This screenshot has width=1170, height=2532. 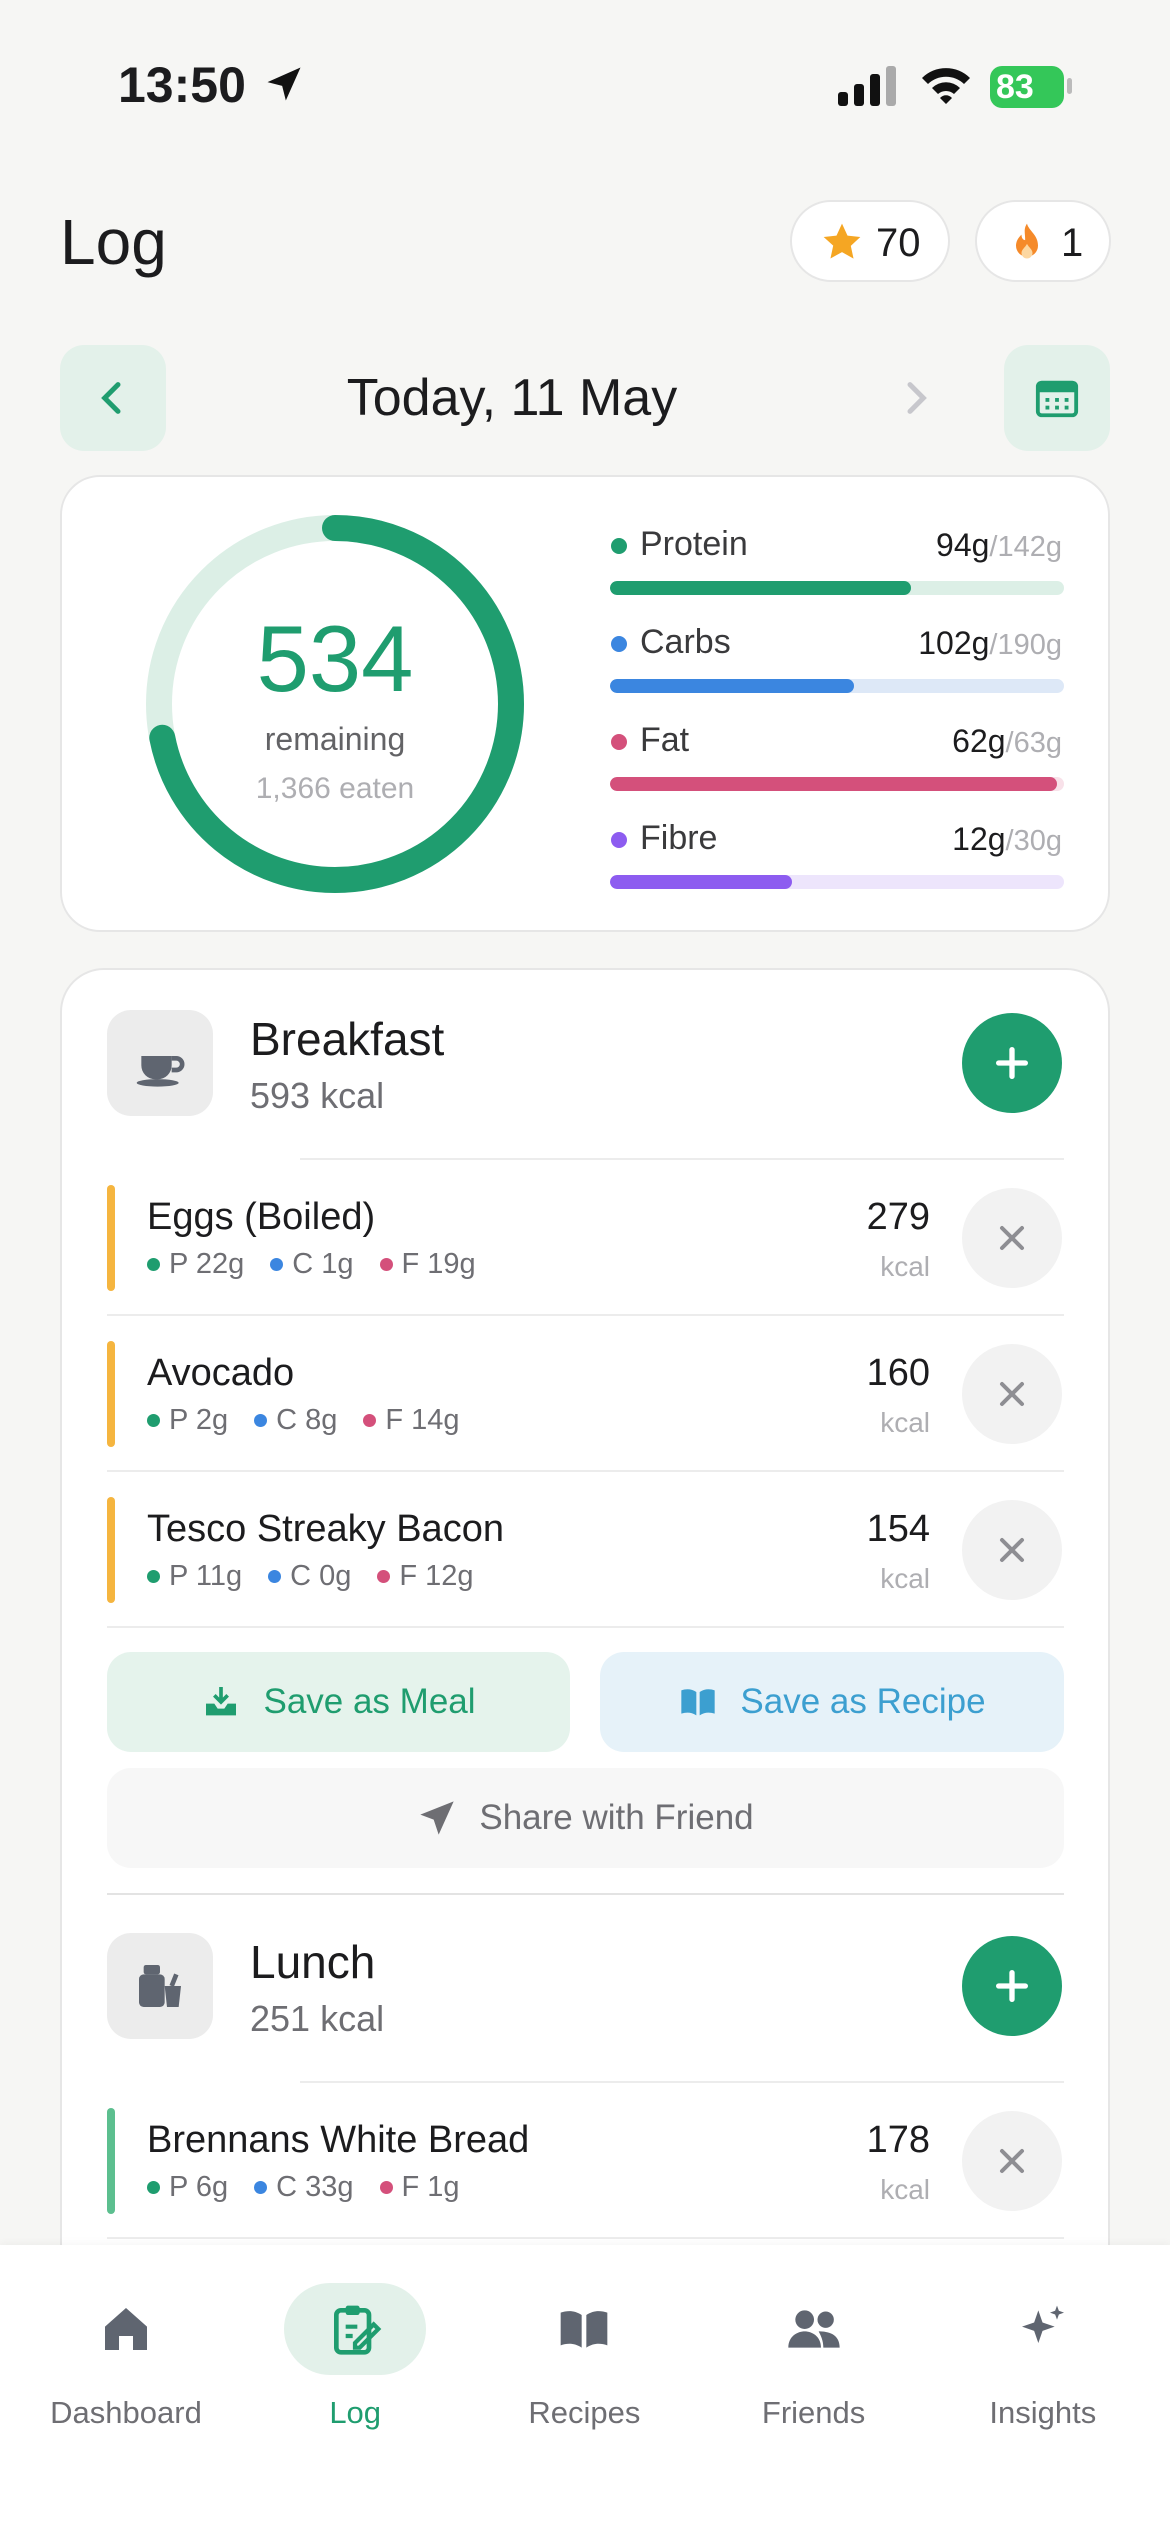 What do you see at coordinates (317, 2018) in the screenshot?
I see `meal-kcal: 251 kcal` at bounding box center [317, 2018].